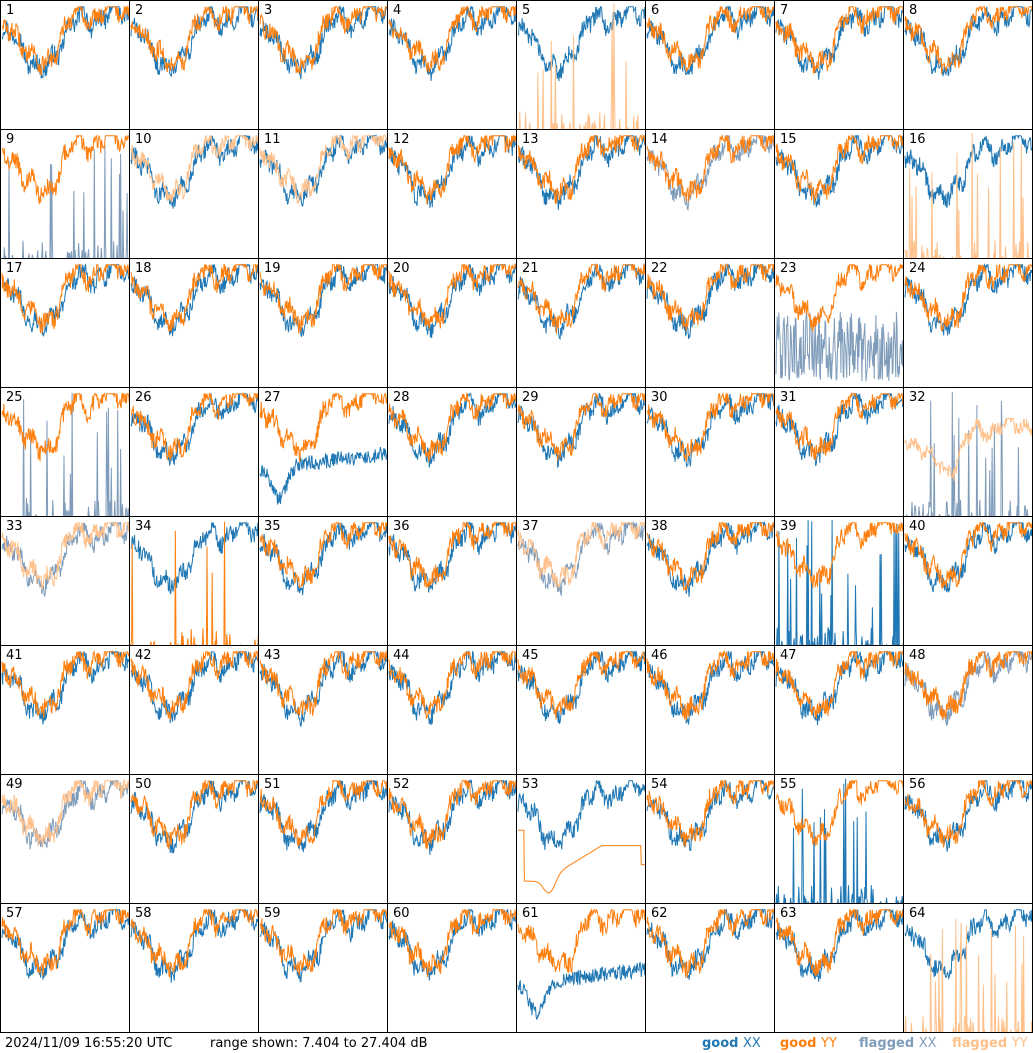 Image resolution: width=1033 pixels, height=1053 pixels. I want to click on antenna-number: 9, so click(10, 139).